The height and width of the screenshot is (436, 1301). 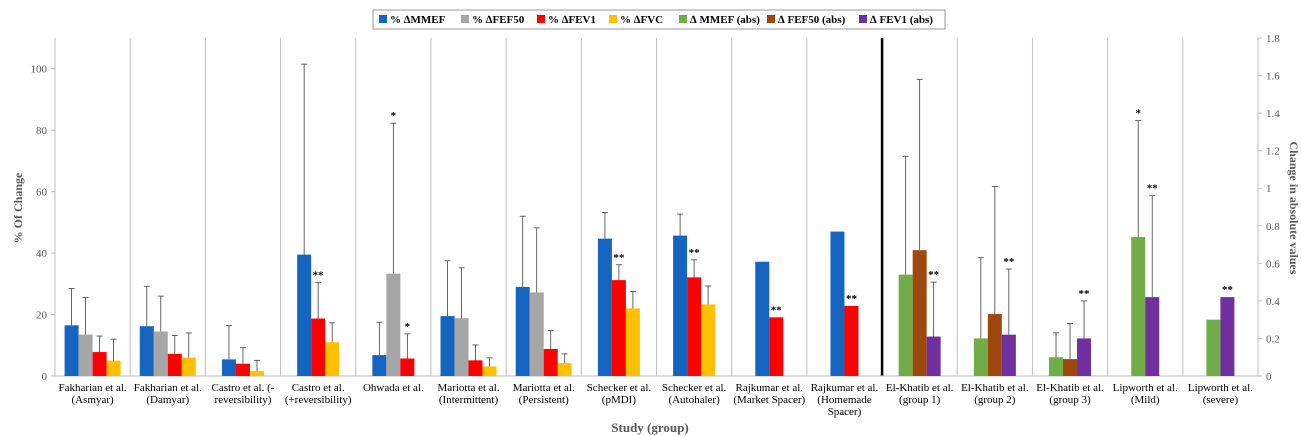 What do you see at coordinates (498, 20) in the screenshot?
I see `legend-label: % ∆FEF50` at bounding box center [498, 20].